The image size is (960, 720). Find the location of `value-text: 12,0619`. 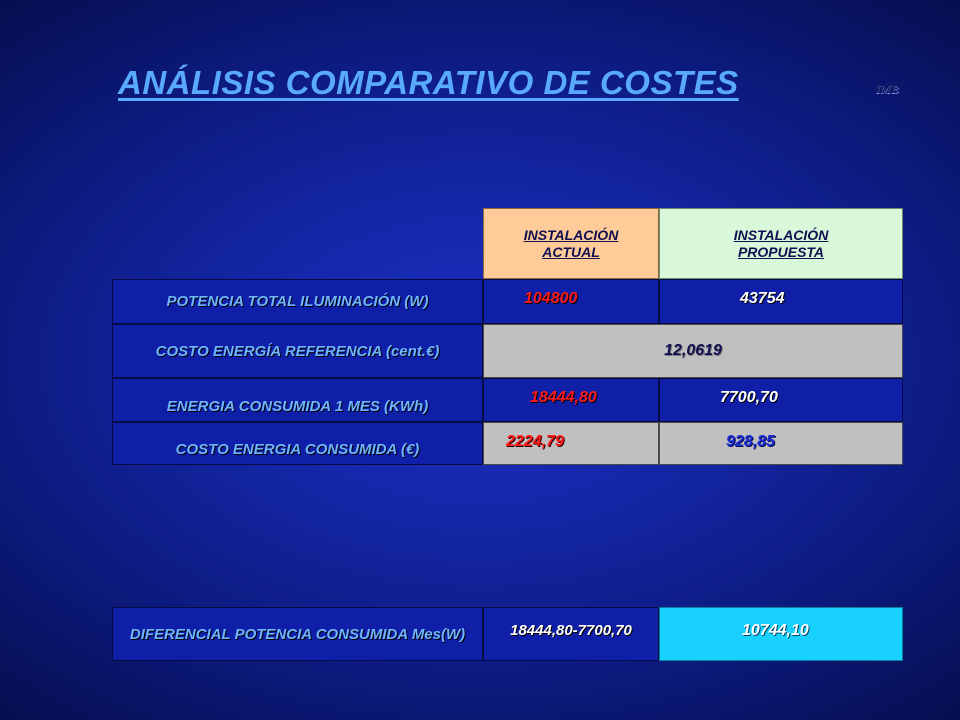

value-text: 12,0619 is located at coordinates (693, 350).